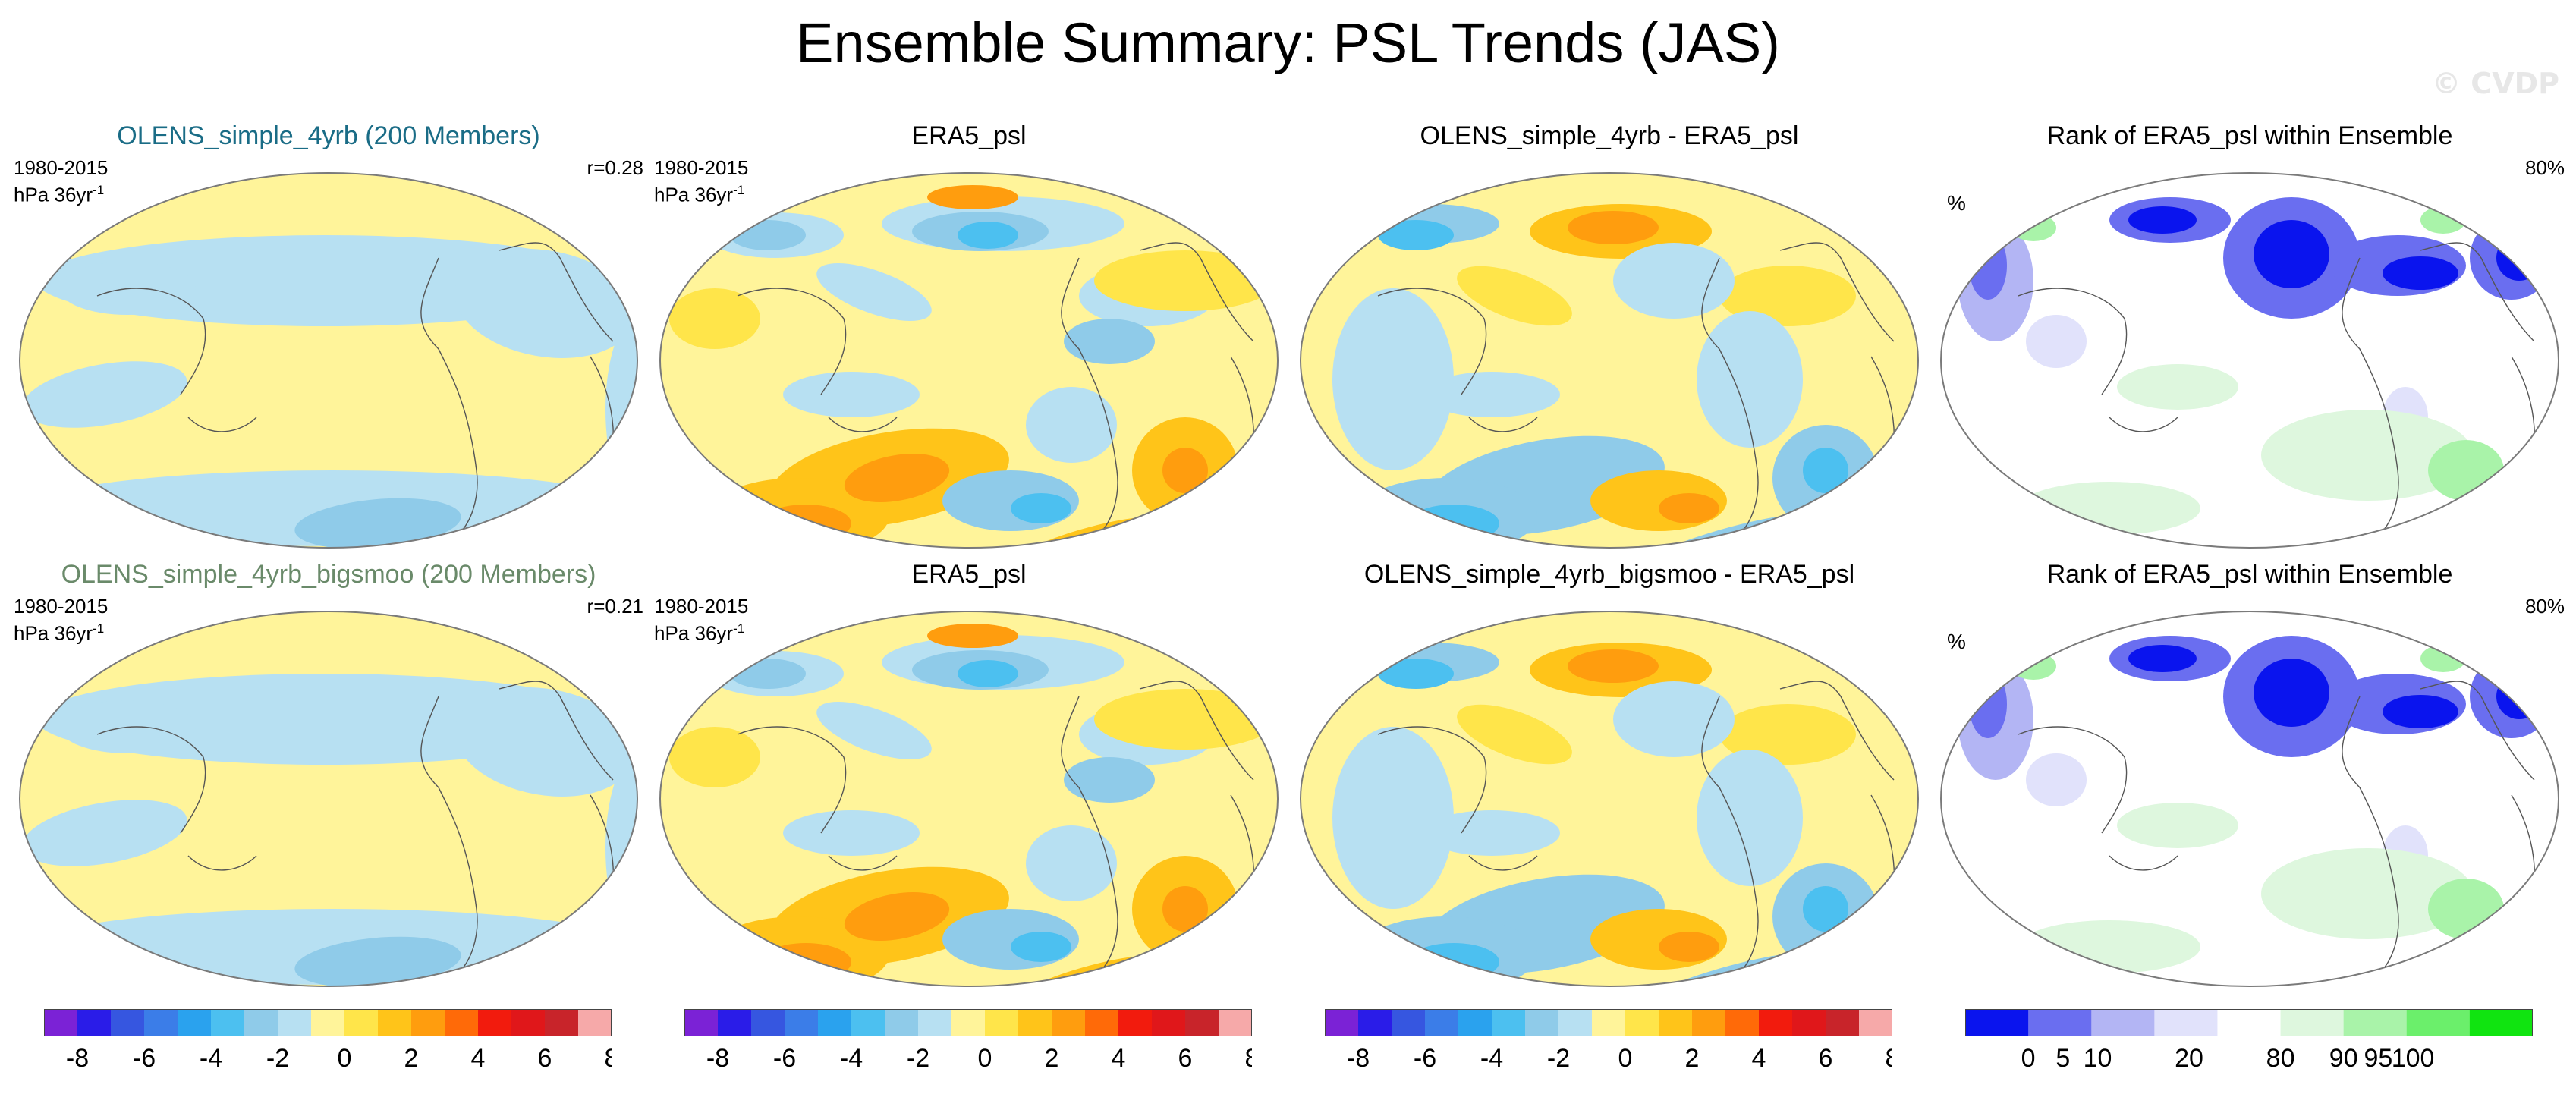 Image resolution: width=2576 pixels, height=1094 pixels. Describe the element at coordinates (2544, 167) in the screenshot. I see `rank-percent-label: 80%` at that location.